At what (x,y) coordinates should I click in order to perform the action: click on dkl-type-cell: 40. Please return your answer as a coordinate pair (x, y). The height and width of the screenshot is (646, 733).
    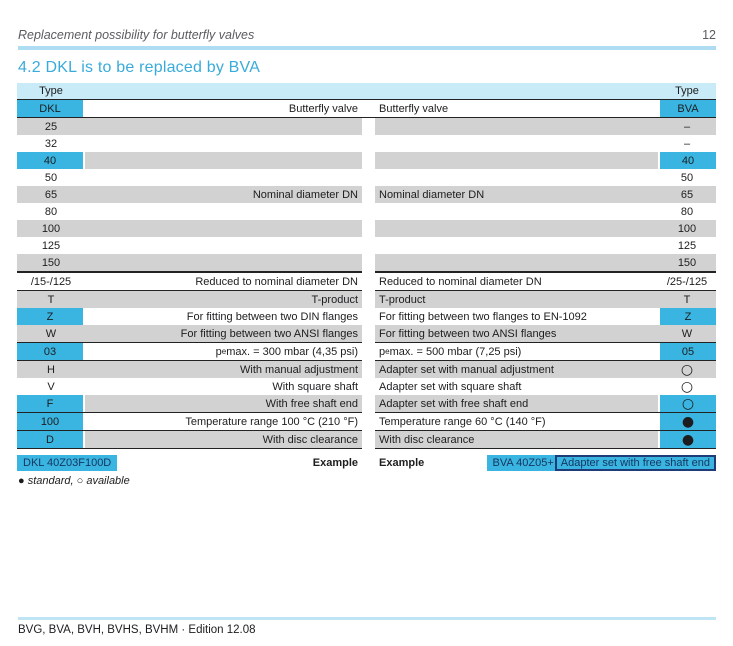
    Looking at the image, I should click on (51, 160).